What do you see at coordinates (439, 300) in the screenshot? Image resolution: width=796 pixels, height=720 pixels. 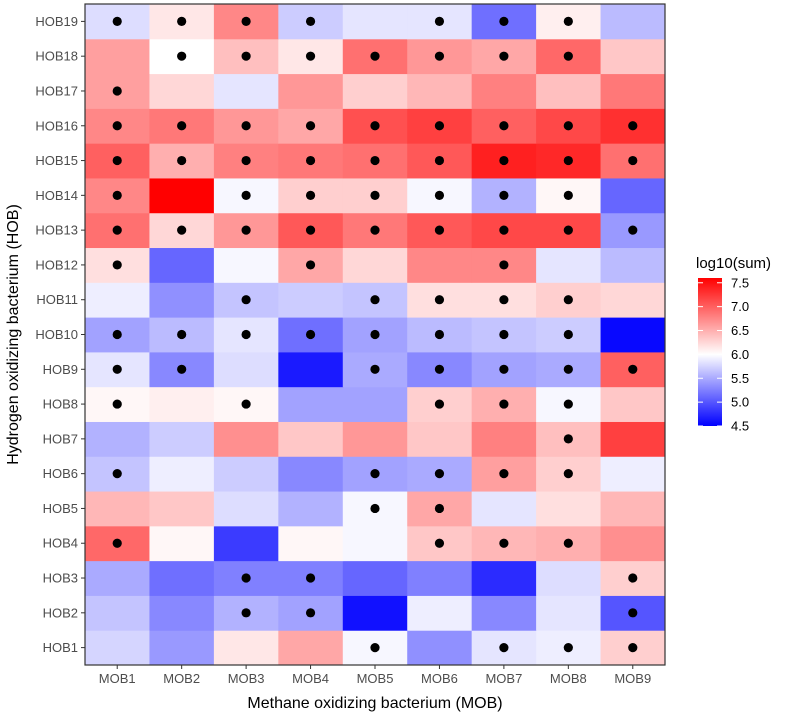 I see `marker-dot-hob11-mob6` at bounding box center [439, 300].